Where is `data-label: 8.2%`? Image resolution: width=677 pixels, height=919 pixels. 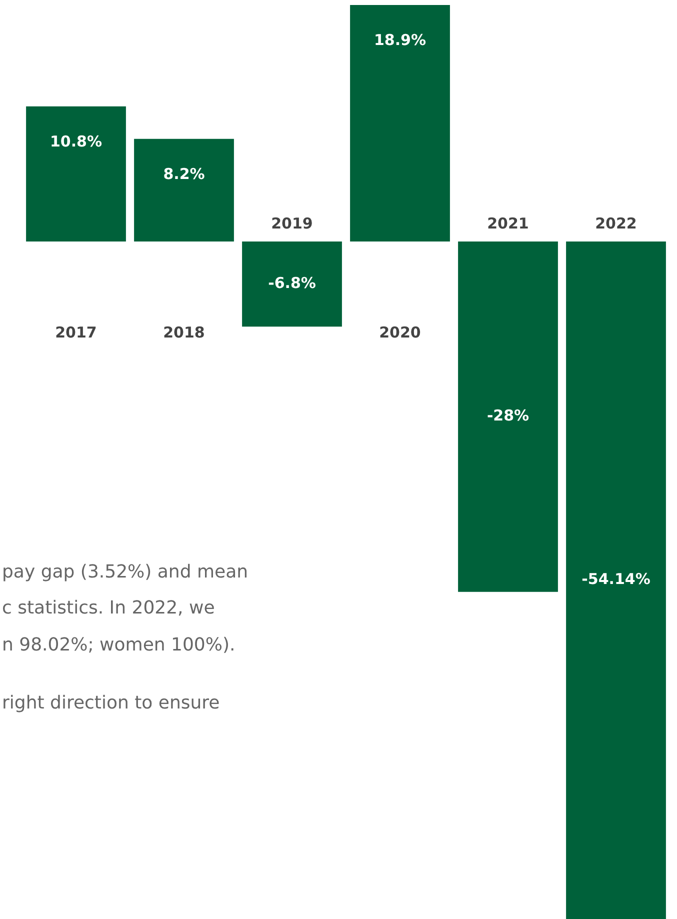
data-label: 8.2% is located at coordinates (184, 173).